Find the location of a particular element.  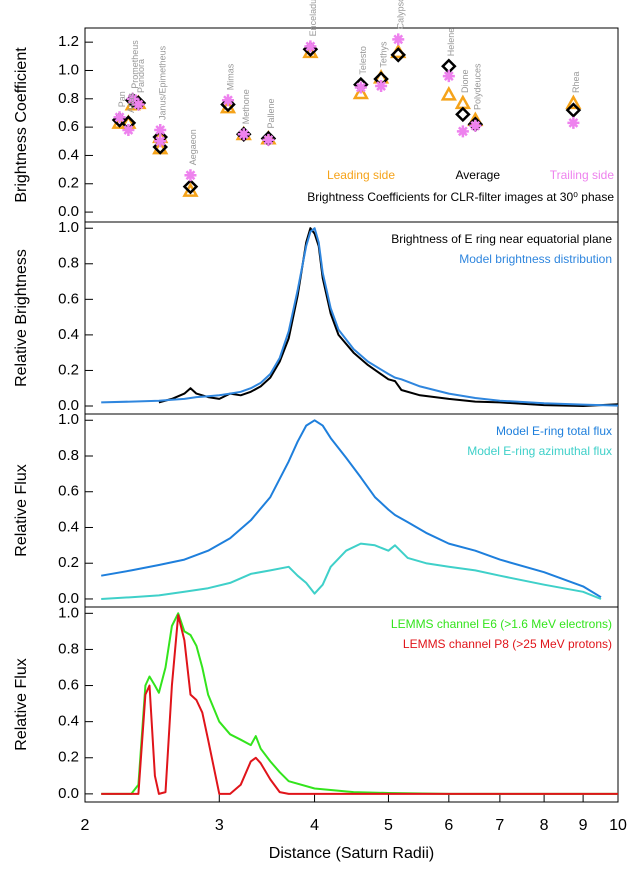

moon-label: Calypso is located at coordinates (401, 14).